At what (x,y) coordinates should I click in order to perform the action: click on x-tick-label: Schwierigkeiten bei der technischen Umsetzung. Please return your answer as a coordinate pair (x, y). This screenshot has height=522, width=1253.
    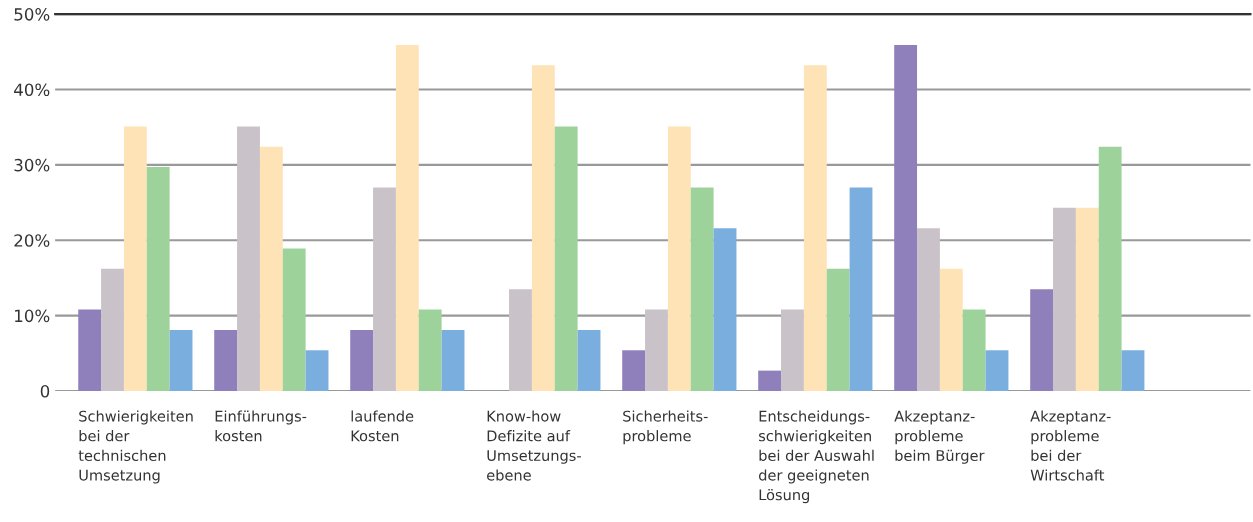
    Looking at the image, I should click on (135, 447).